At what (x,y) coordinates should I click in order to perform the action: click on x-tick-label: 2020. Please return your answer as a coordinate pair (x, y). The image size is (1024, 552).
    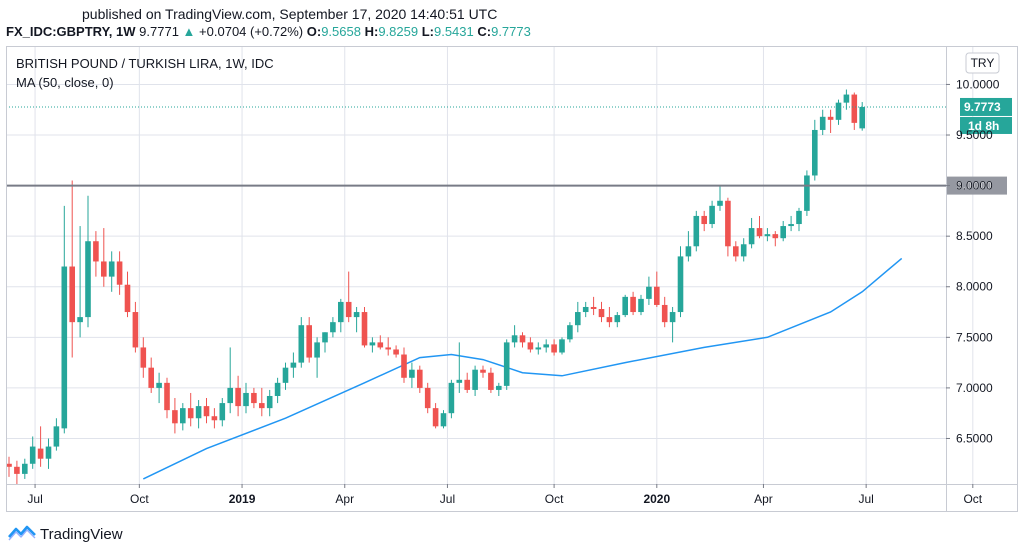
    Looking at the image, I should click on (656, 499).